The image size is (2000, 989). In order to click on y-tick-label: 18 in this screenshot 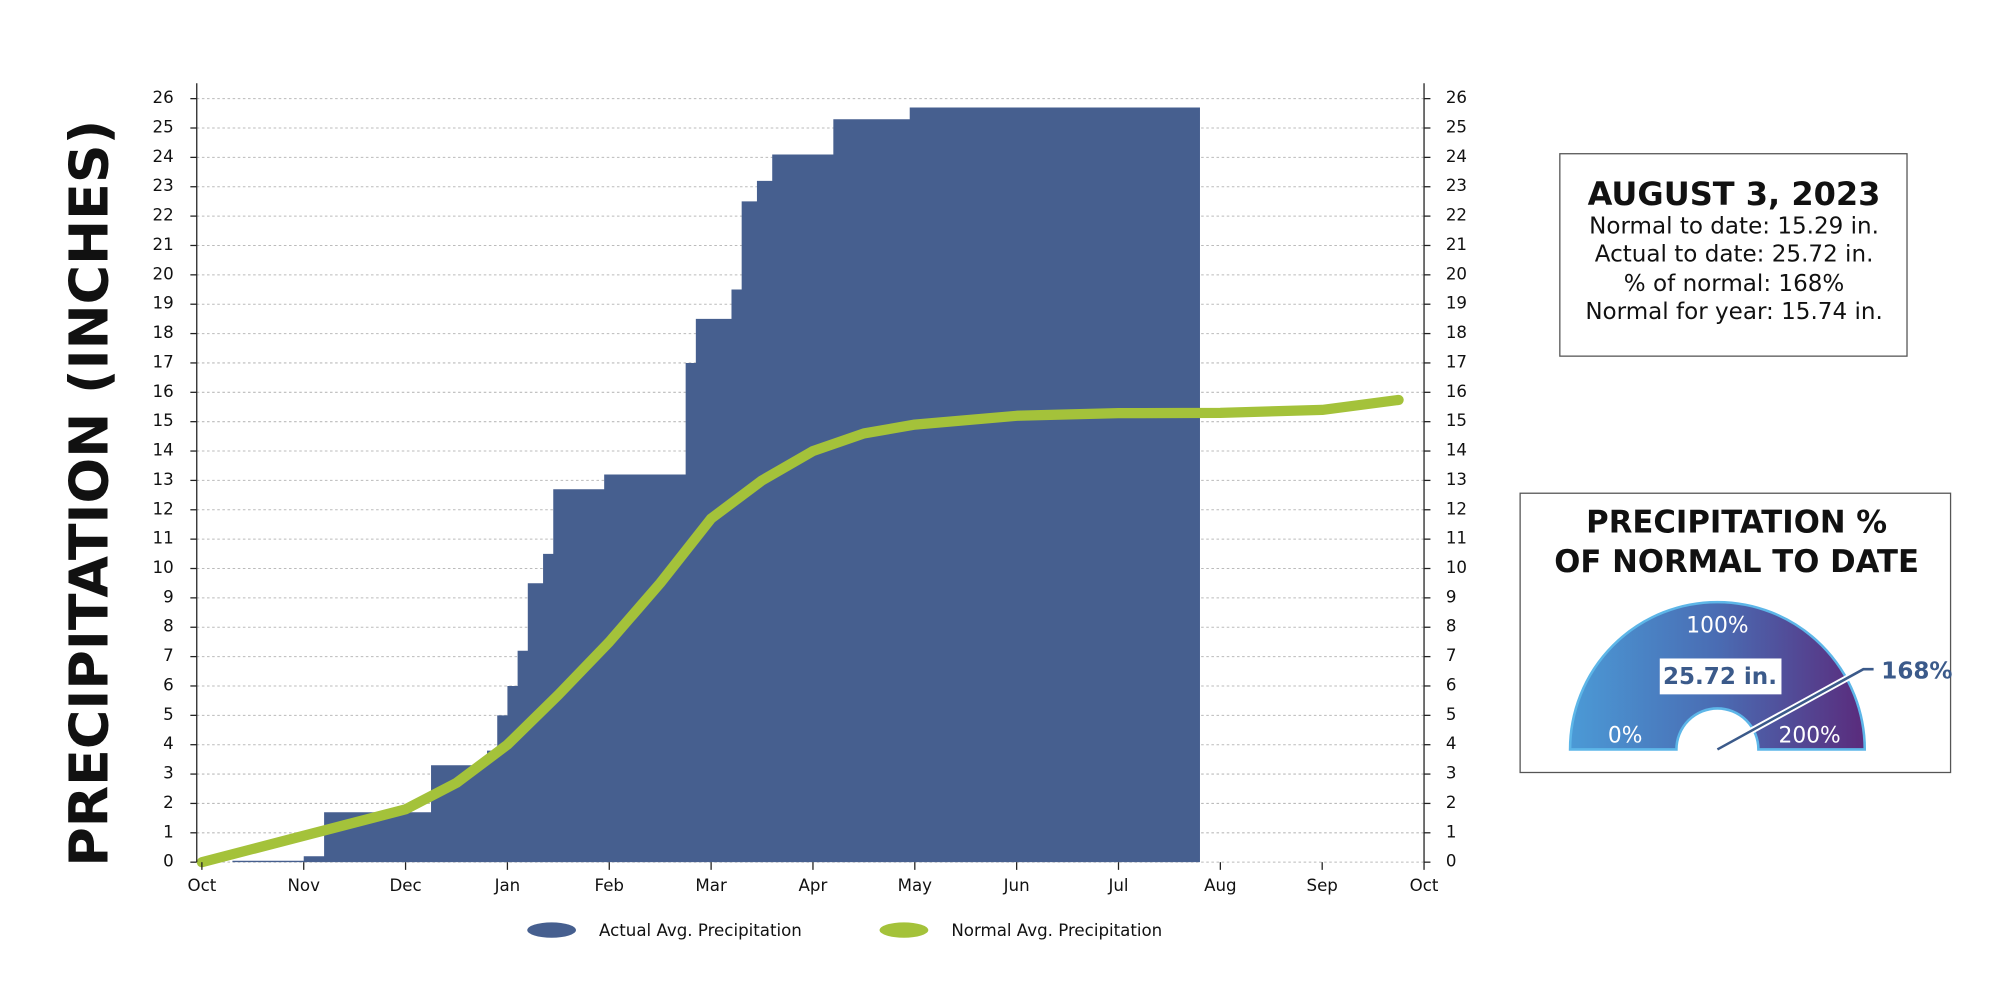, I will do `click(163, 332)`.